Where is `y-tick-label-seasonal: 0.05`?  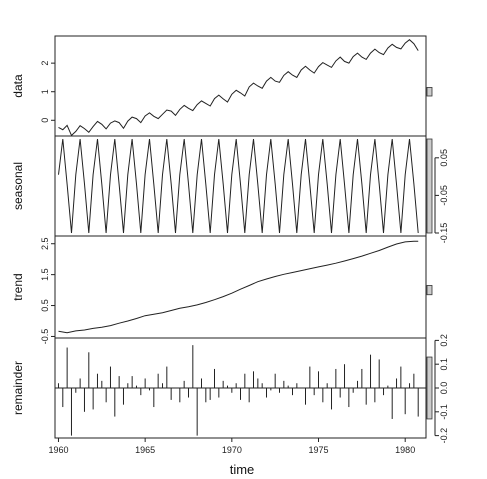 y-tick-label-seasonal: 0.05 is located at coordinates (444, 158).